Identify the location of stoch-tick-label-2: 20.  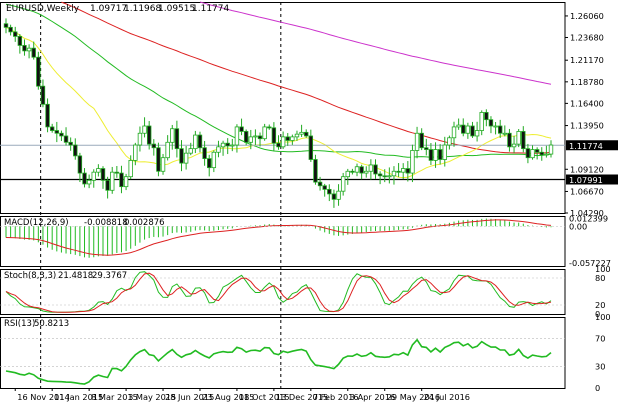
(600, 305).